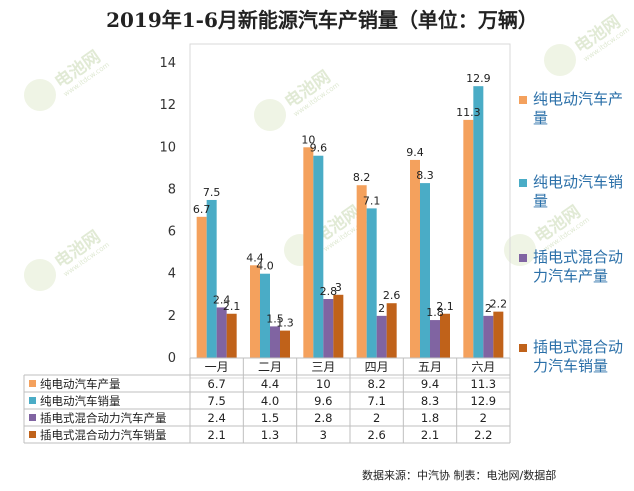 This screenshot has height=491, width=634. I want to click on data-label: 7.5, so click(212, 192).